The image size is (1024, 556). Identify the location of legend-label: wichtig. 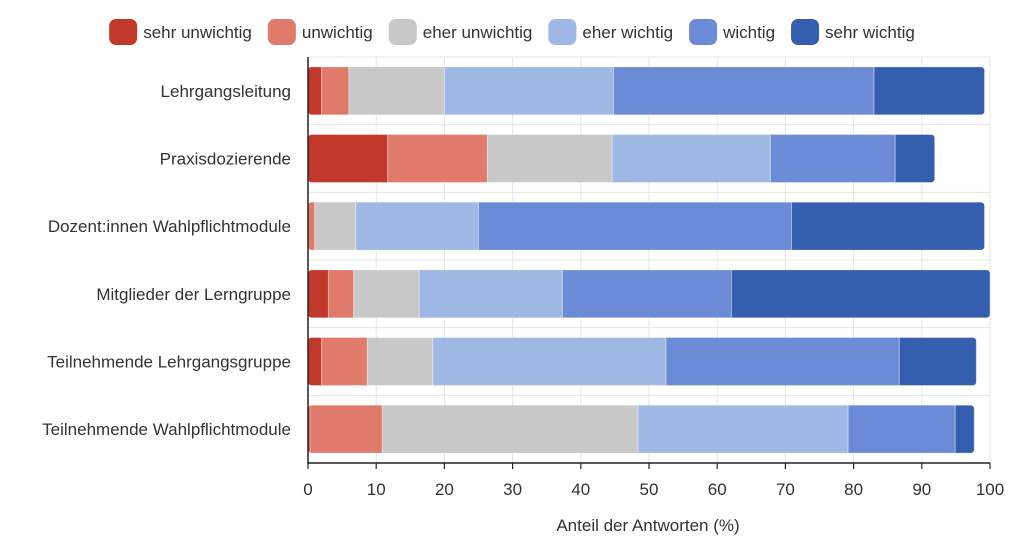
(748, 32).